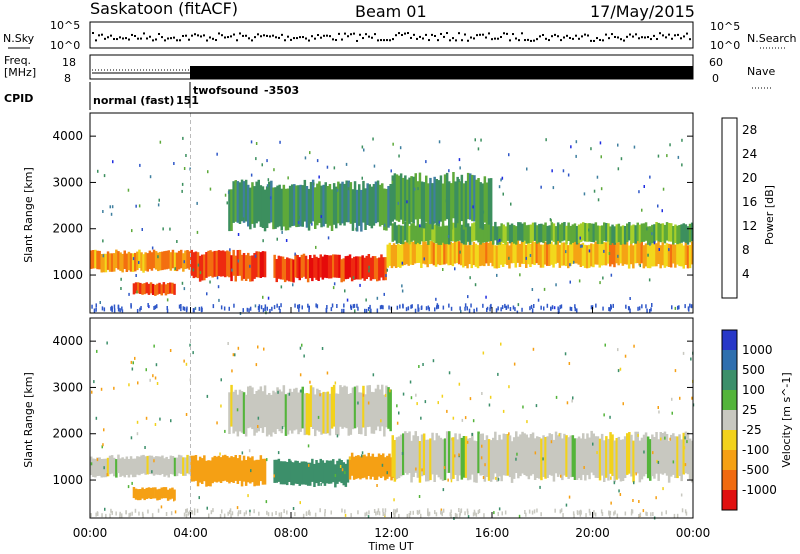 This screenshot has width=800, height=554. I want to click on colorbar-swatch, so click(729, 420).